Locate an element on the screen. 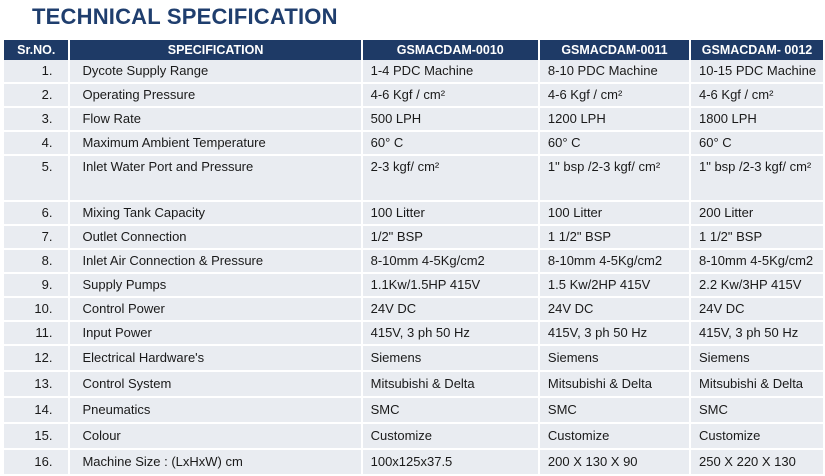  row-specification: Electrical Hardware's is located at coordinates (215, 359).